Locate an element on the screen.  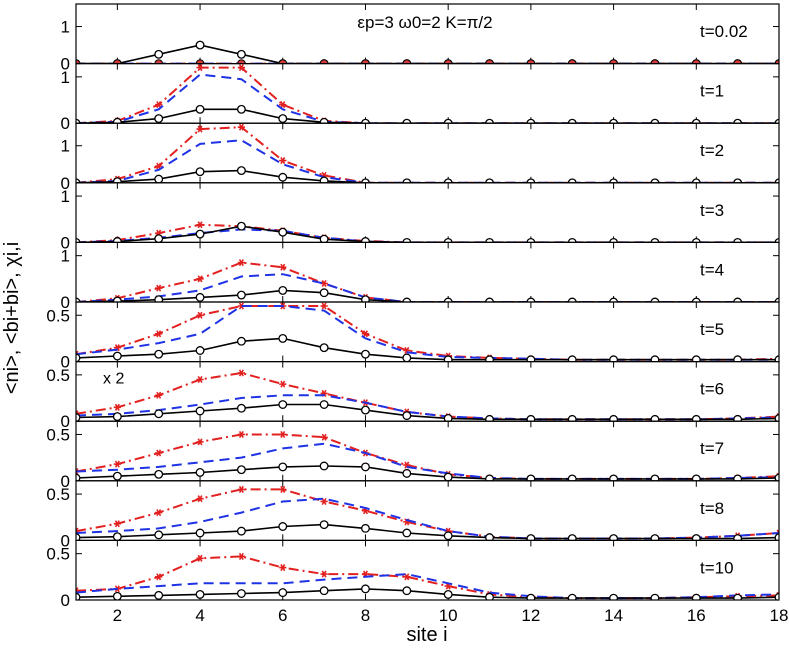
panel-time-label: t=0.02 is located at coordinates (724, 31).